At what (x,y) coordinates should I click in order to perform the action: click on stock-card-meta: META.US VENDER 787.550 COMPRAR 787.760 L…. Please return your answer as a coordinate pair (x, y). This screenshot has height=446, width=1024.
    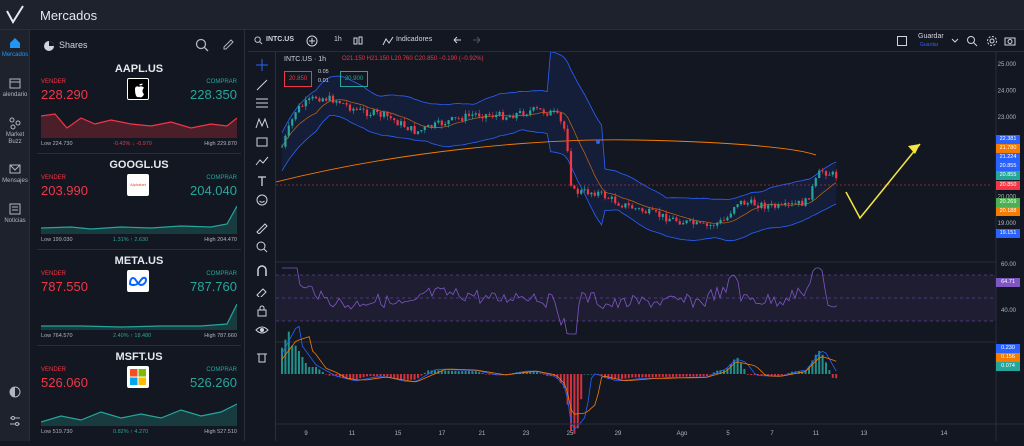
    Looking at the image, I should click on (139, 299).